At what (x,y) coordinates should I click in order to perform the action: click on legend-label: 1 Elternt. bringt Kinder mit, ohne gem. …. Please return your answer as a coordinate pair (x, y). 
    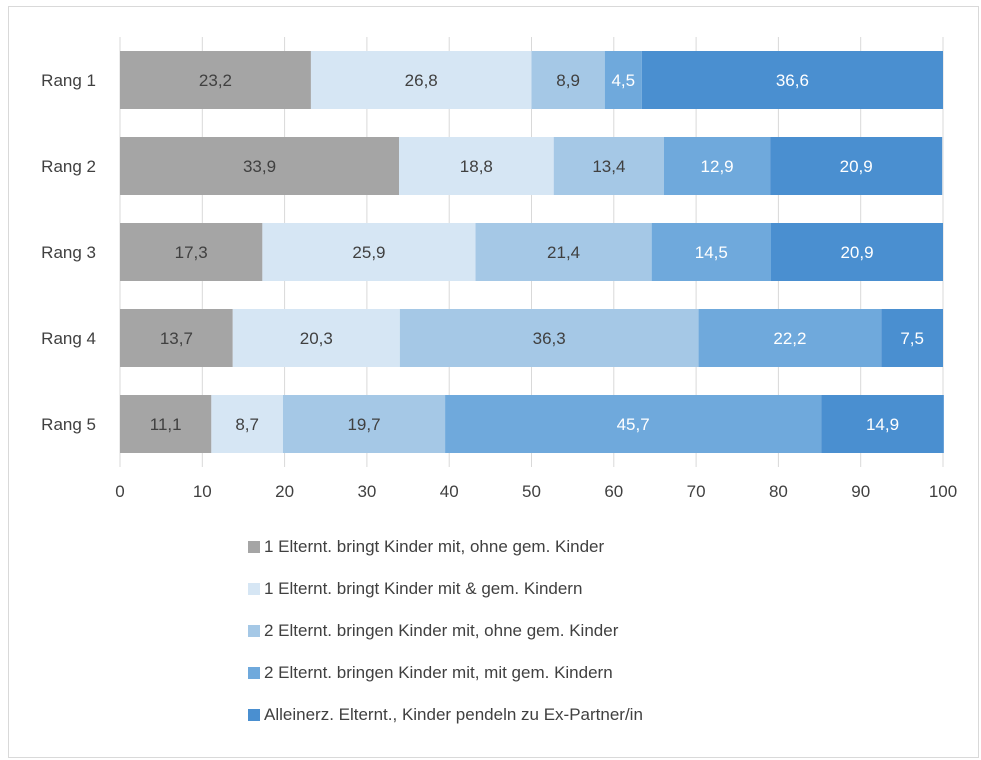
    Looking at the image, I should click on (434, 546).